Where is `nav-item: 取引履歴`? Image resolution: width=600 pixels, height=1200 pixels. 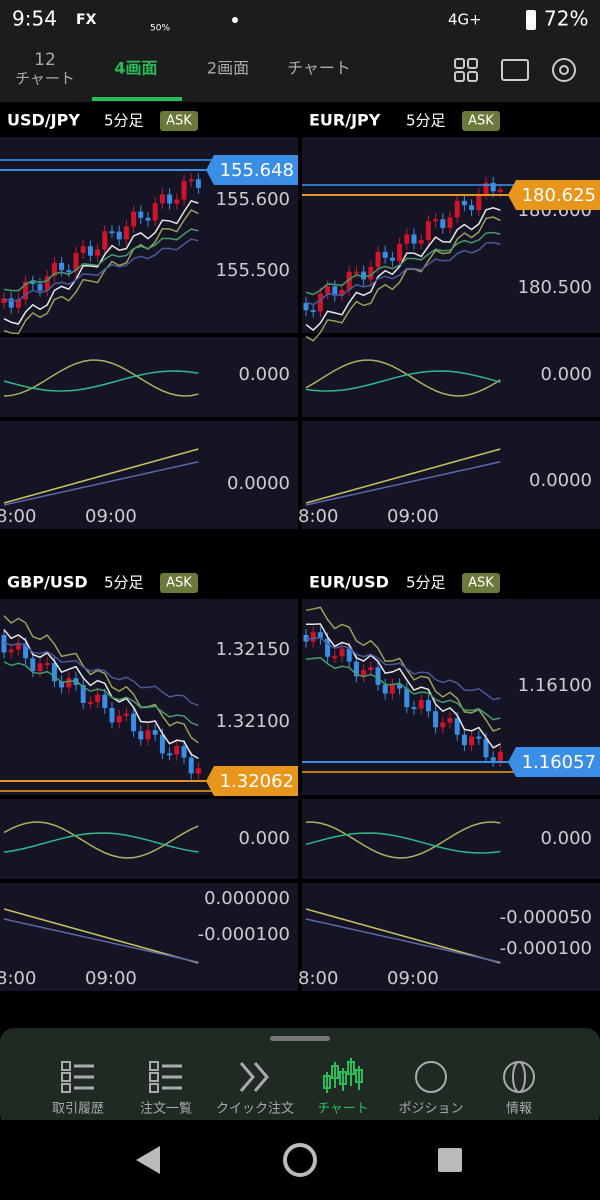 nav-item: 取引履歴 is located at coordinates (78, 1089).